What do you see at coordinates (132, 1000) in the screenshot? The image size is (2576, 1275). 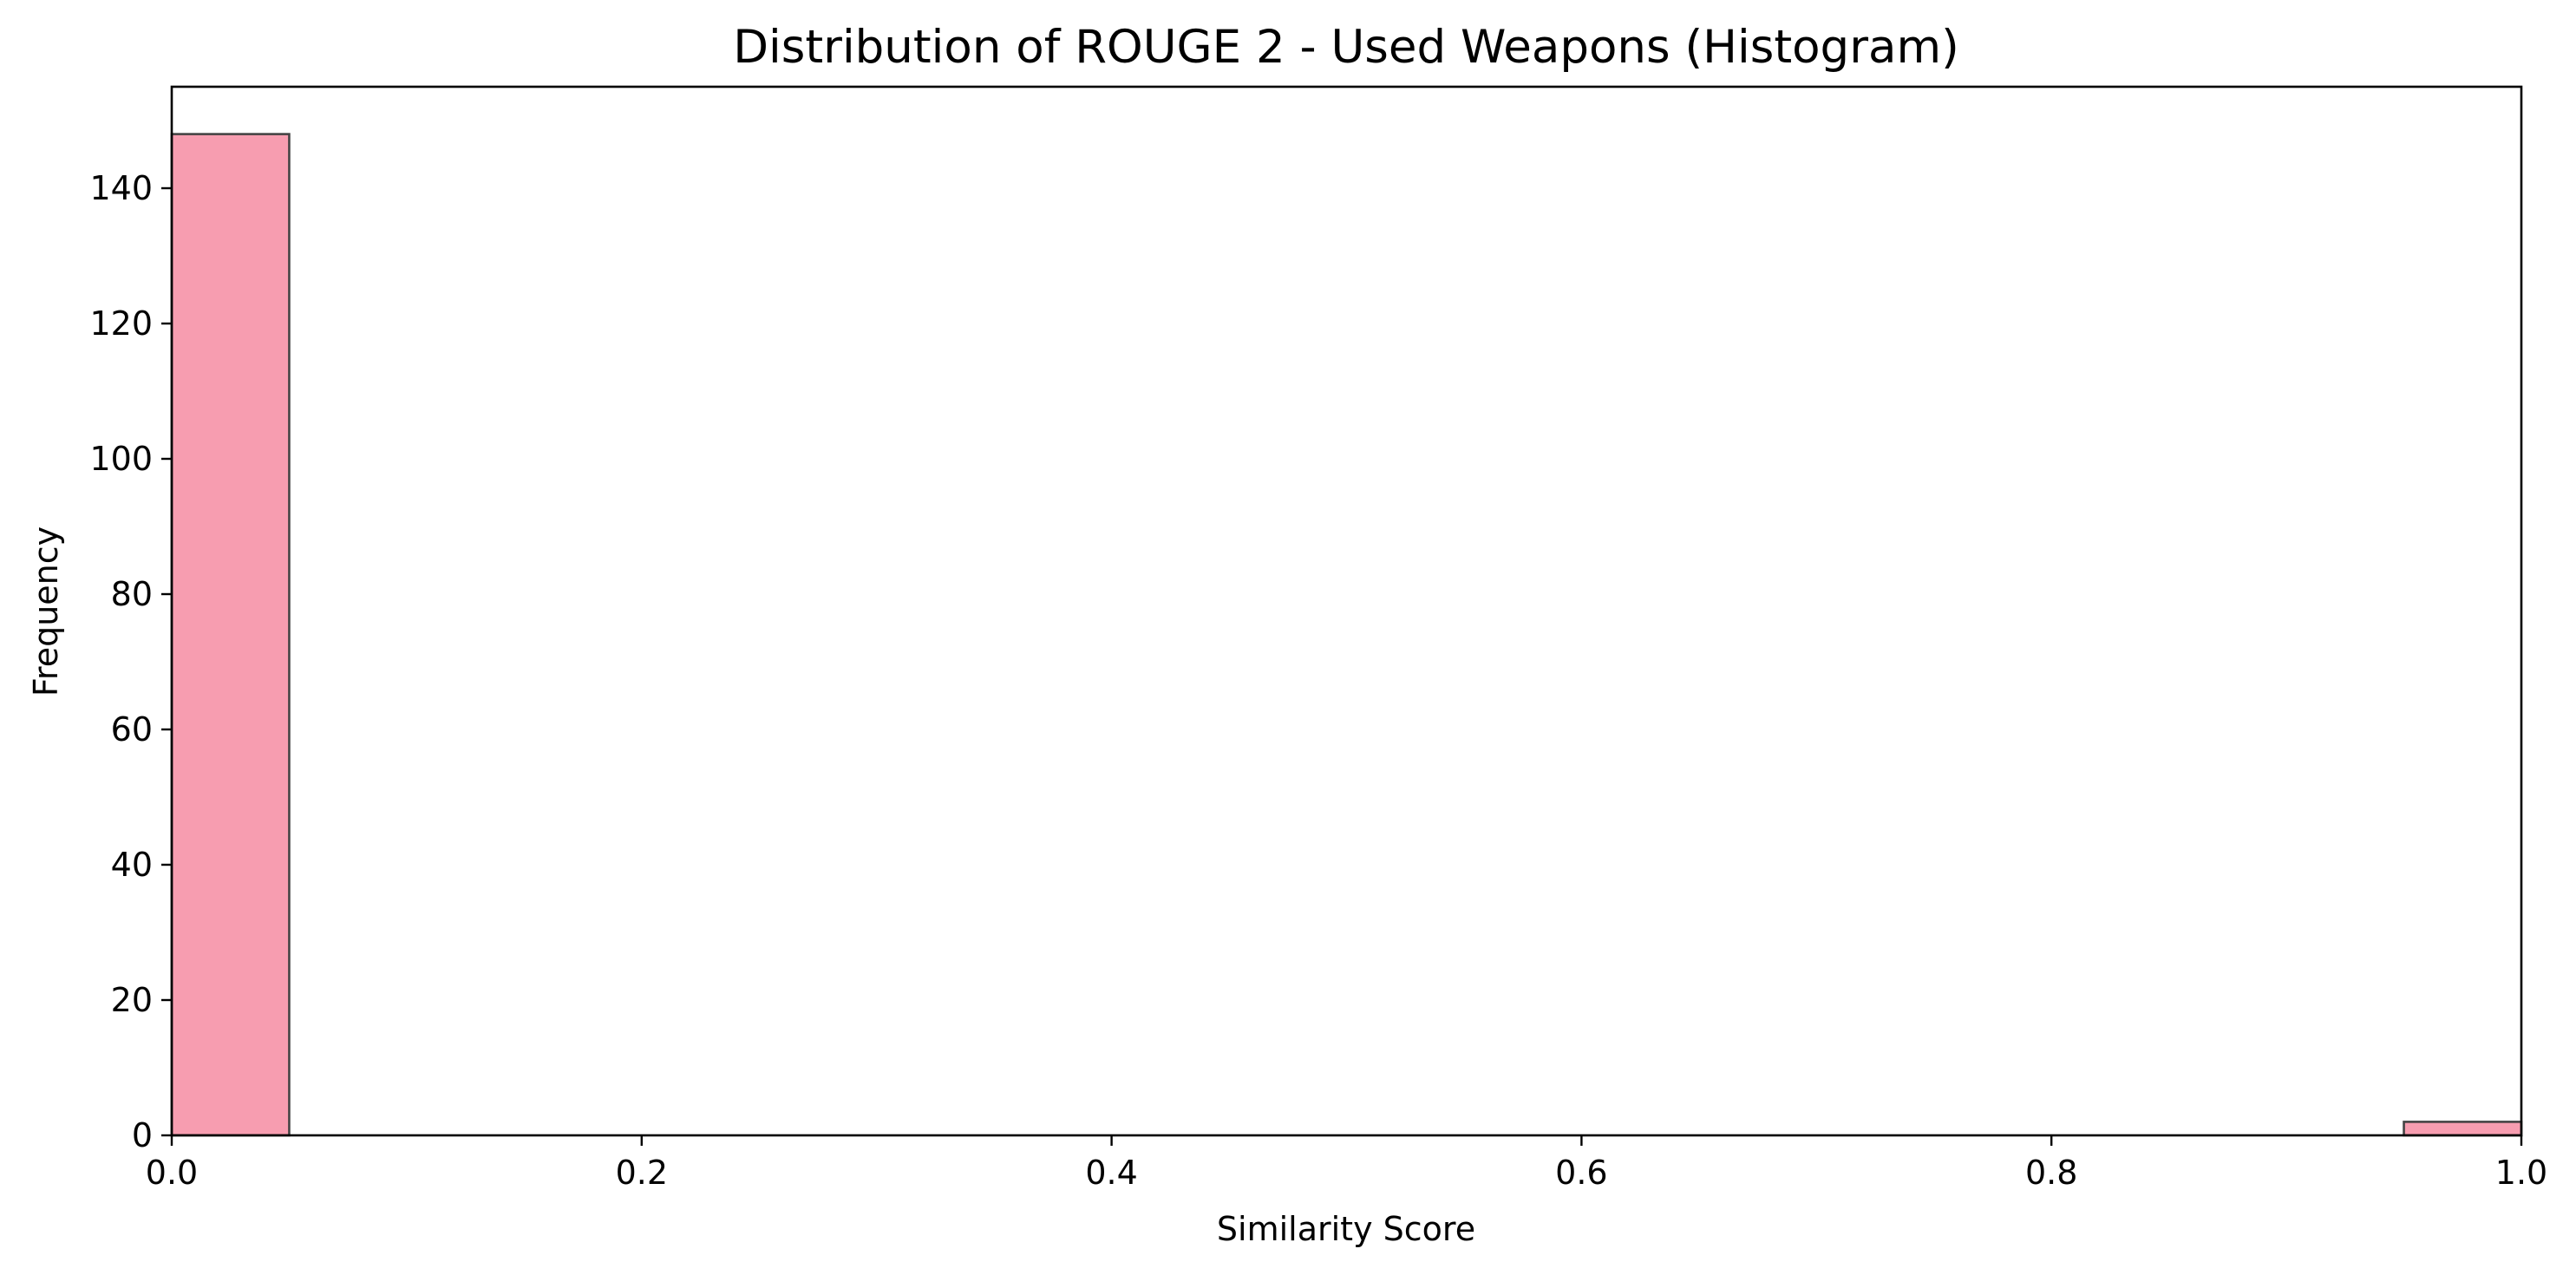 I see `y-tick-label: 20` at bounding box center [132, 1000].